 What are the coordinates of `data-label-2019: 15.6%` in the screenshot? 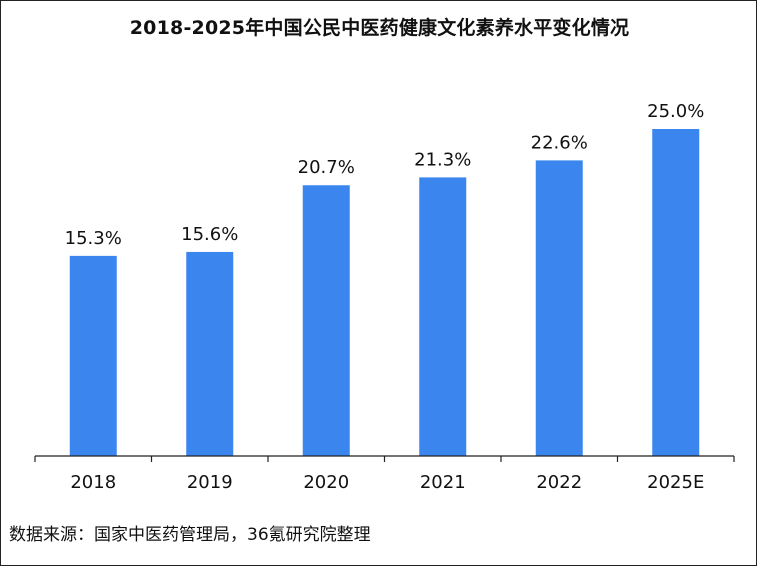 It's located at (209, 234).